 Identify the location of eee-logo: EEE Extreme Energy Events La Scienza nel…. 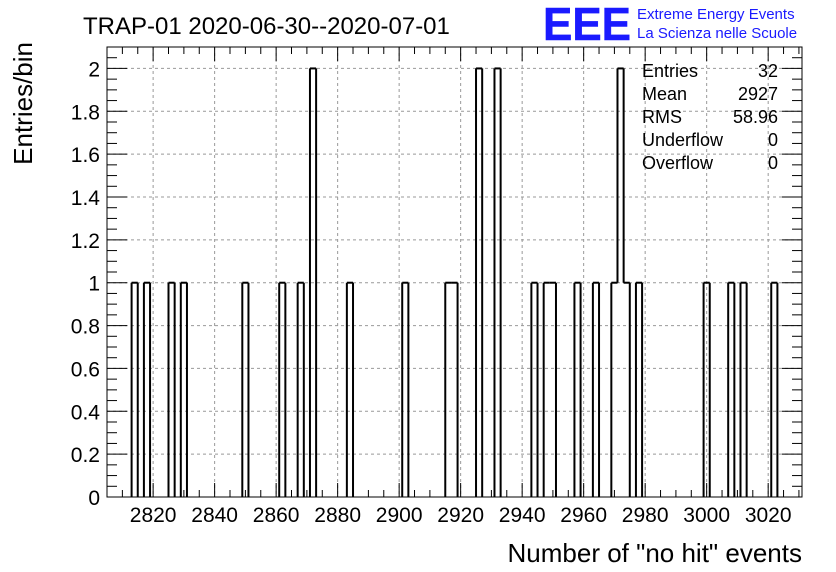
(670, 25).